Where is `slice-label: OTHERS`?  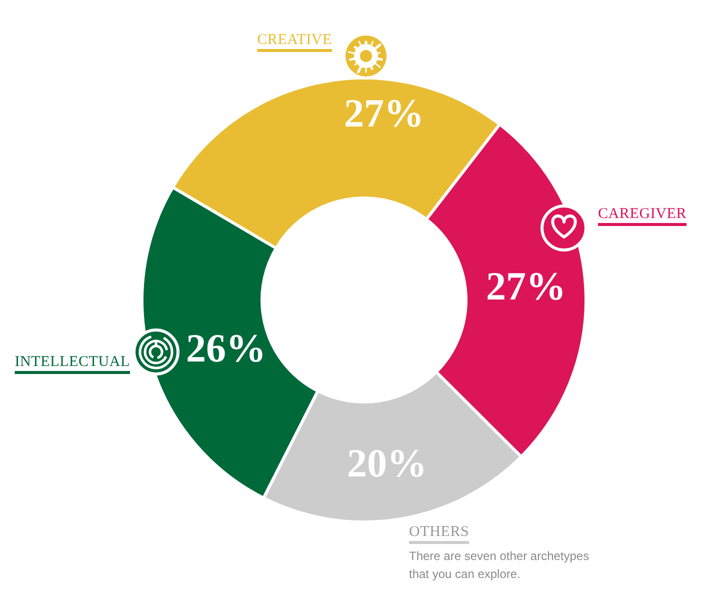
slice-label: OTHERS is located at coordinates (439, 532).